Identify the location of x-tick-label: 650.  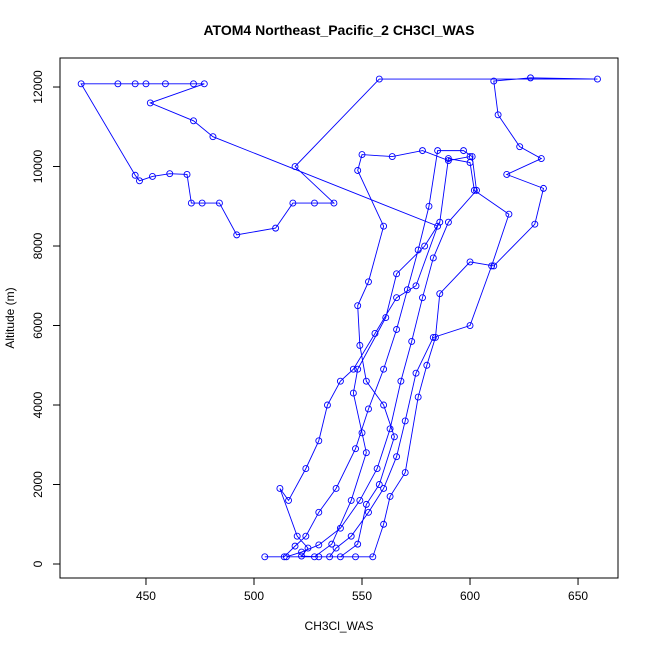
(578, 596).